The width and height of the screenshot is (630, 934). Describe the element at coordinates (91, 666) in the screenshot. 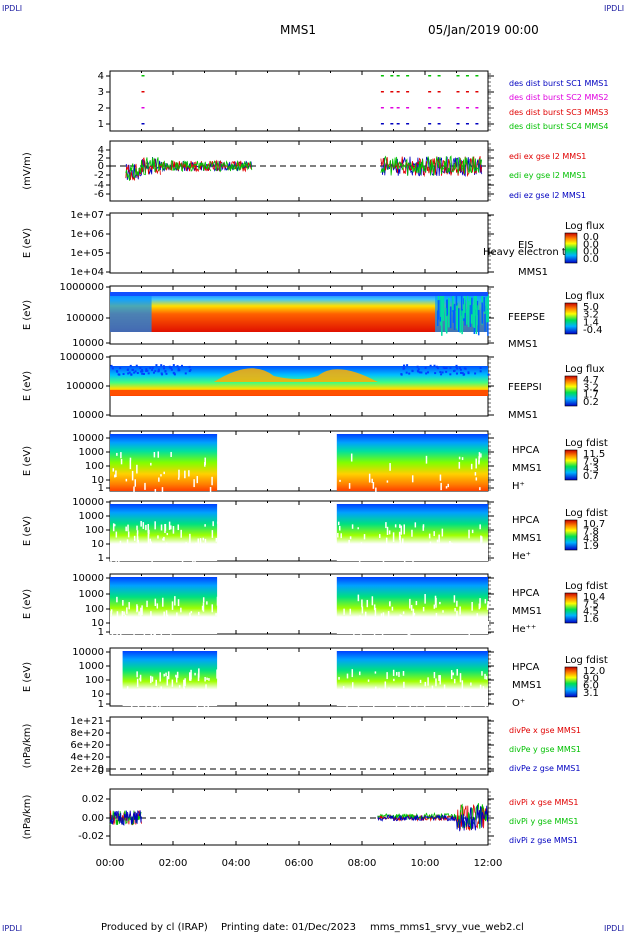

I see `y-tick-label: 1000` at that location.